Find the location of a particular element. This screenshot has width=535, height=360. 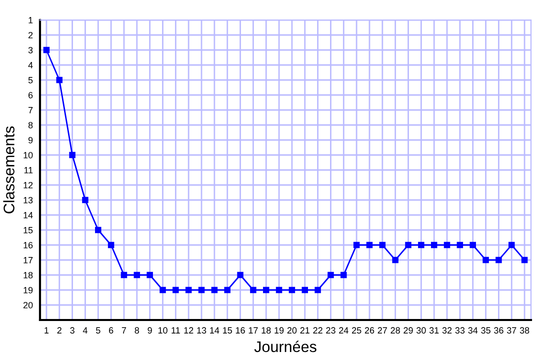

x-tick-label: 4 is located at coordinates (85, 330).